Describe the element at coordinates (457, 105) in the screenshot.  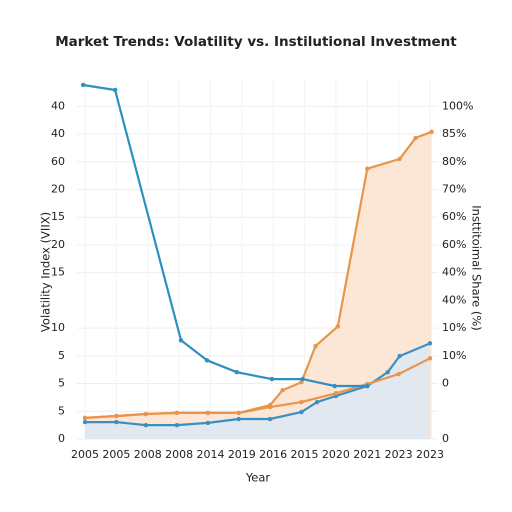
I see `y2-tick-label: 100%` at that location.